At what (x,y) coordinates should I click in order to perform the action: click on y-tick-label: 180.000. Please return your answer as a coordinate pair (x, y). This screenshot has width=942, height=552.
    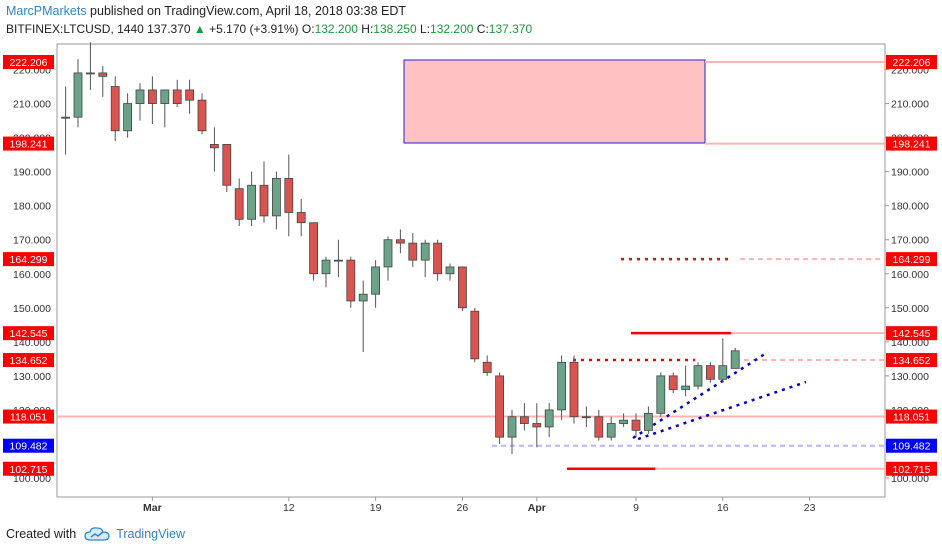
    Looking at the image, I should click on (910, 207).